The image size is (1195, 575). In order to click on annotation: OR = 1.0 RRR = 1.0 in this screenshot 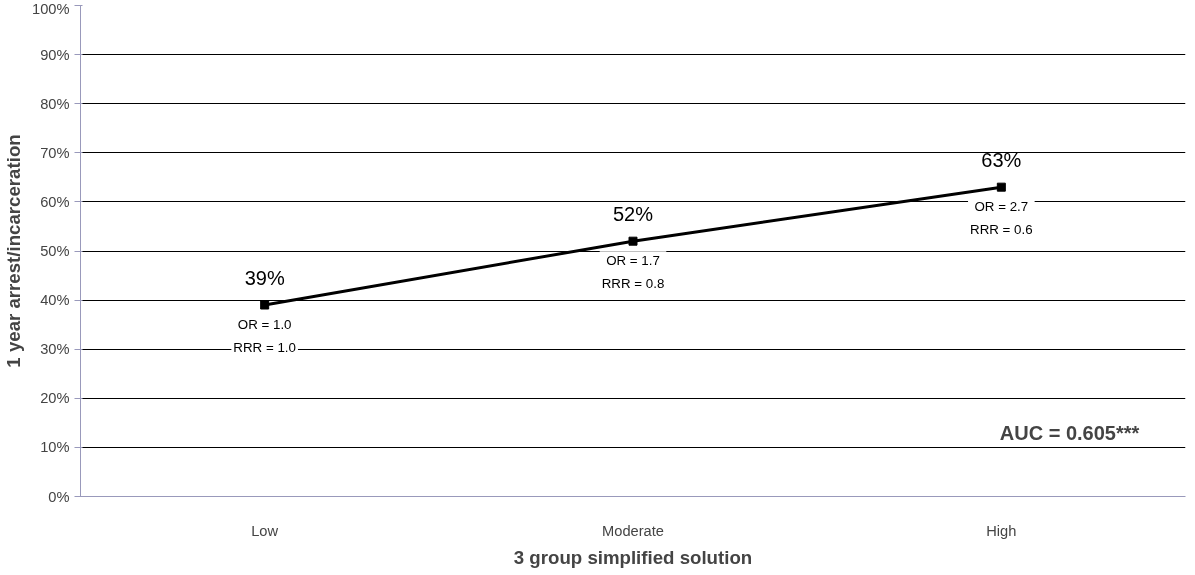, I will do `click(264, 336)`.